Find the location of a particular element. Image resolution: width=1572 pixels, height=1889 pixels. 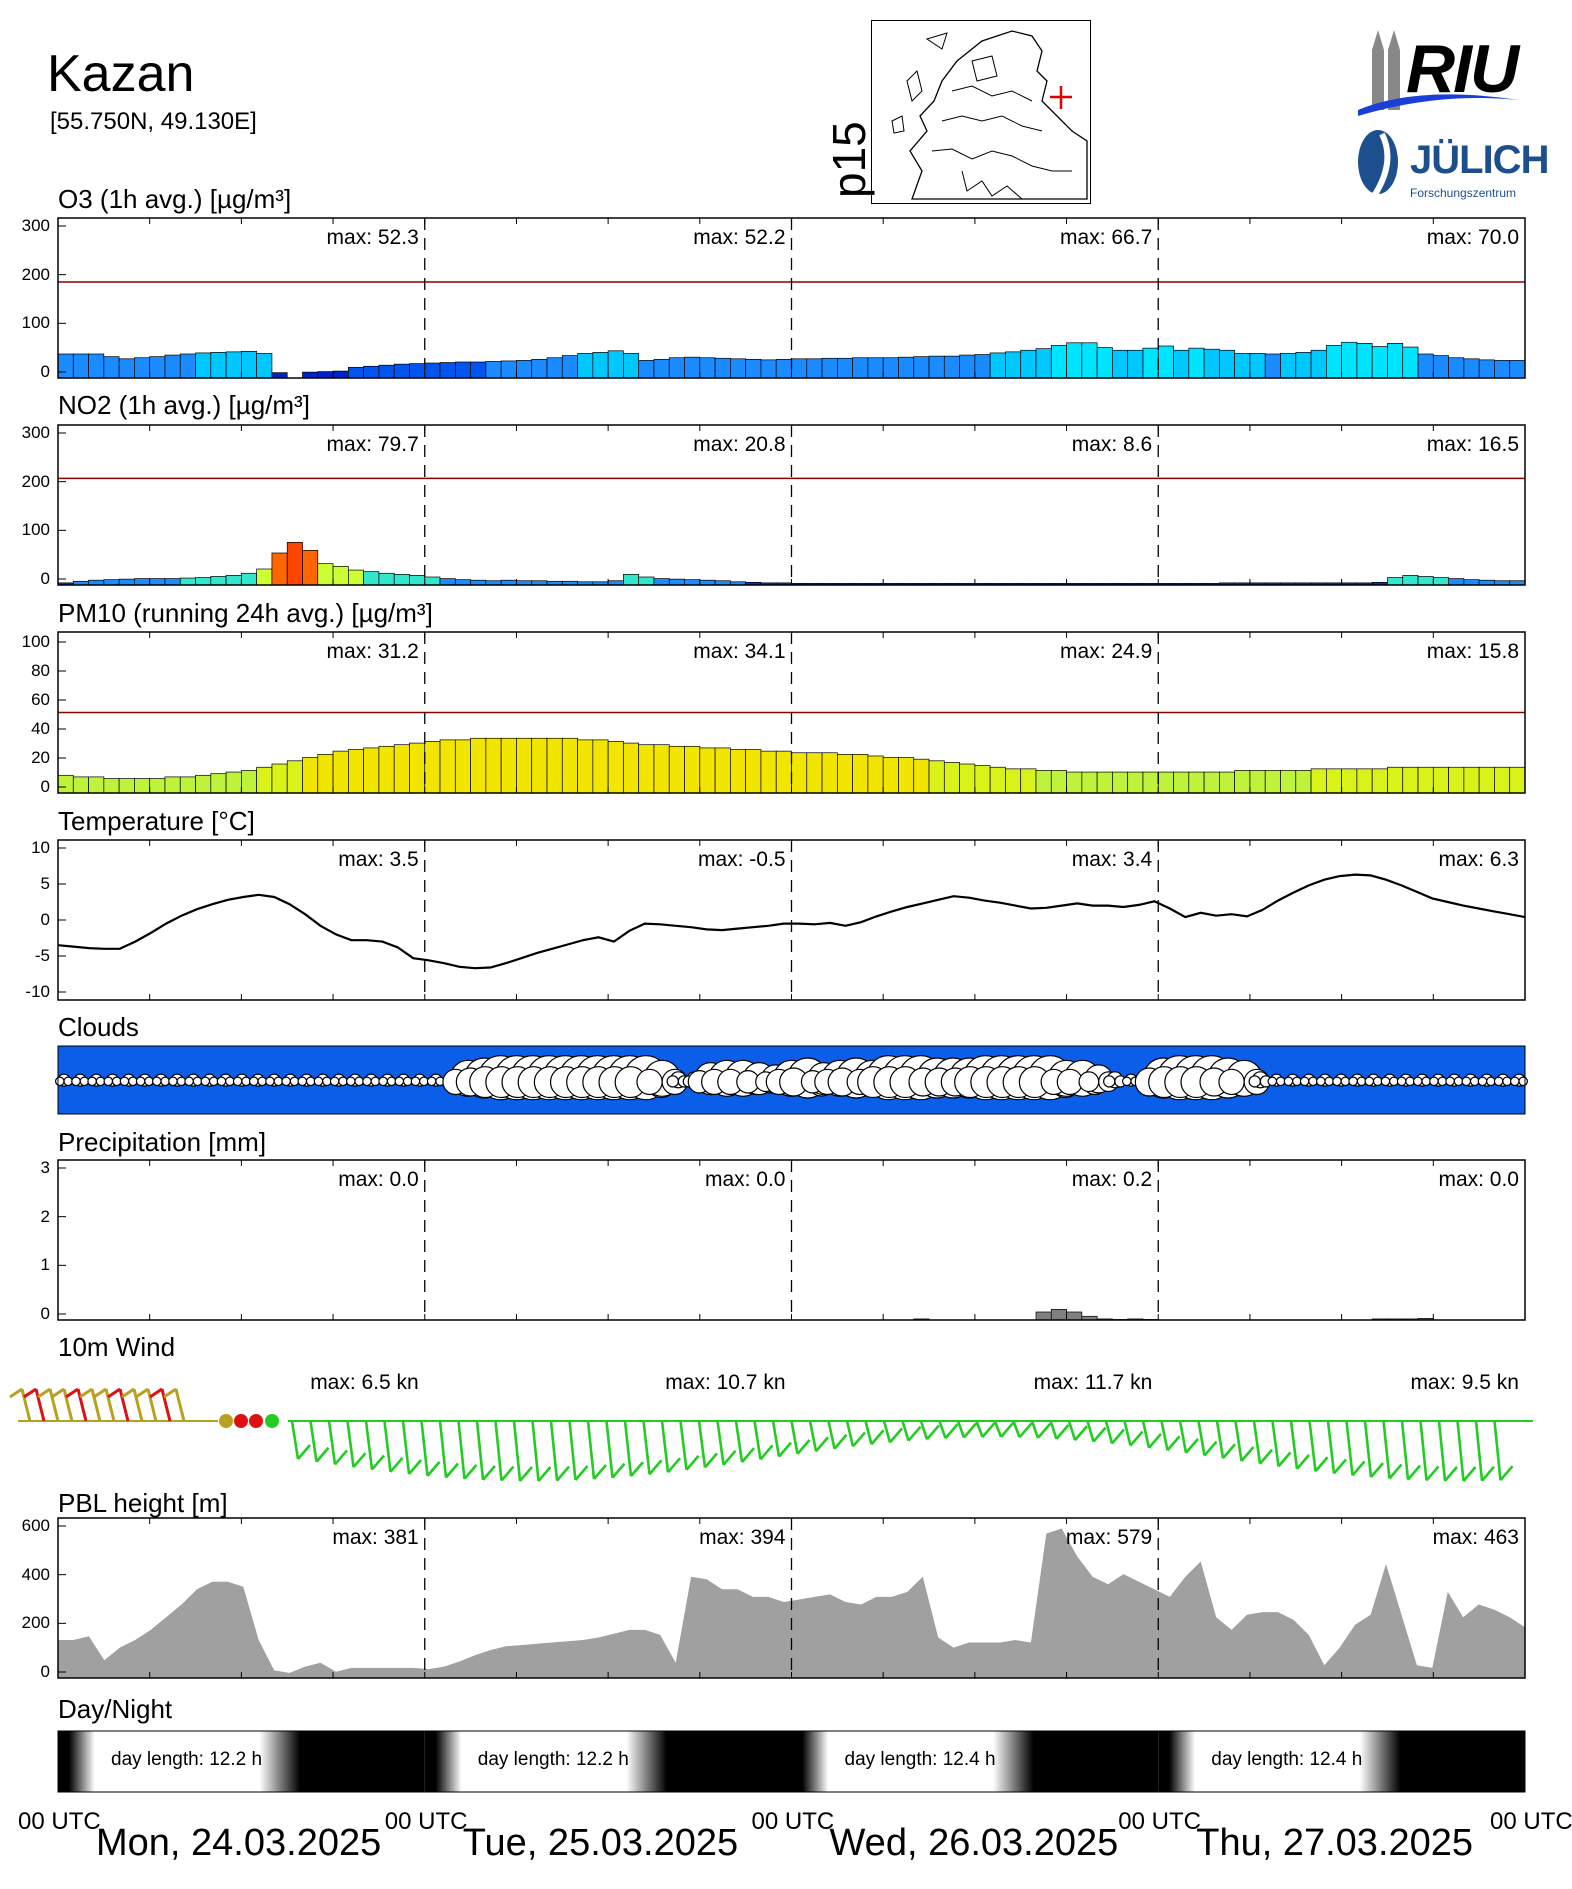

o3-ytick-label: 100 is located at coordinates (35, 323).